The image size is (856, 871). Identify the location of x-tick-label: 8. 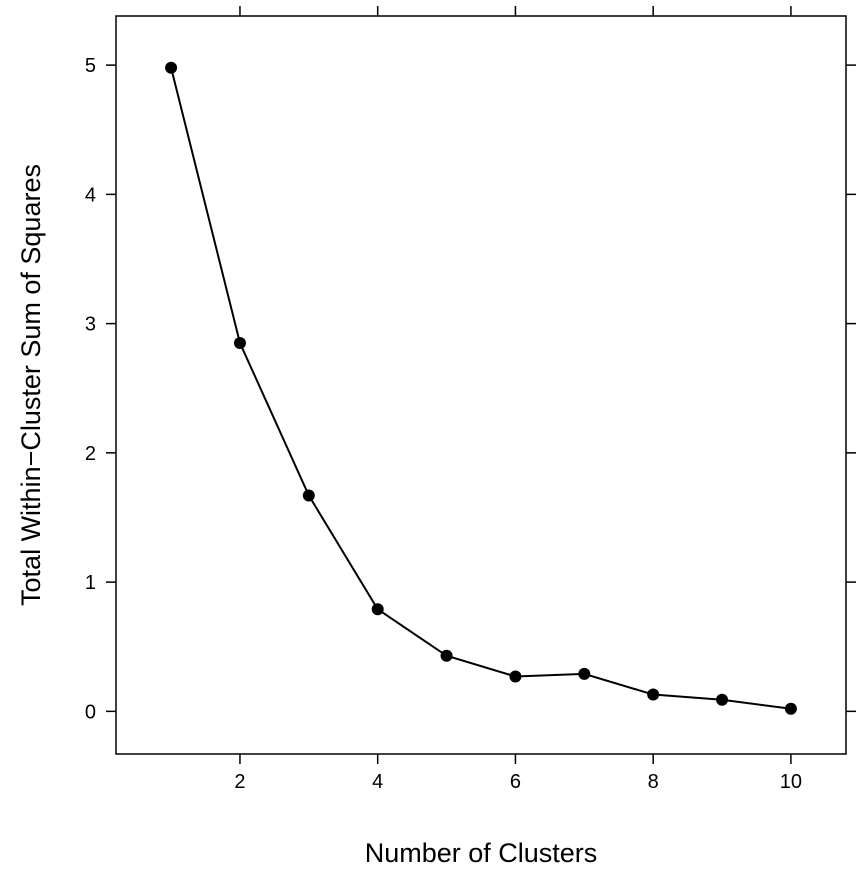
(653, 782).